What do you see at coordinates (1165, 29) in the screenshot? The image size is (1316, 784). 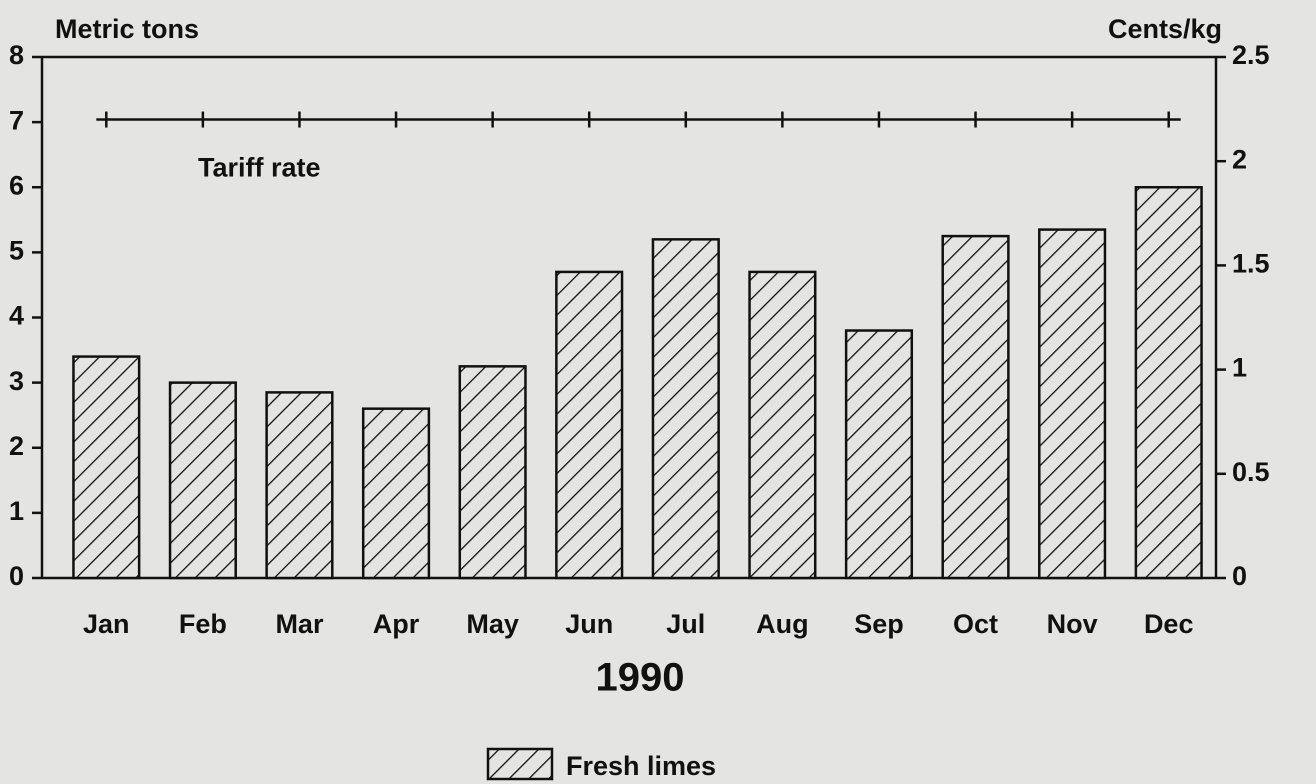 I see `y2-axis-label: Cents/kg` at bounding box center [1165, 29].